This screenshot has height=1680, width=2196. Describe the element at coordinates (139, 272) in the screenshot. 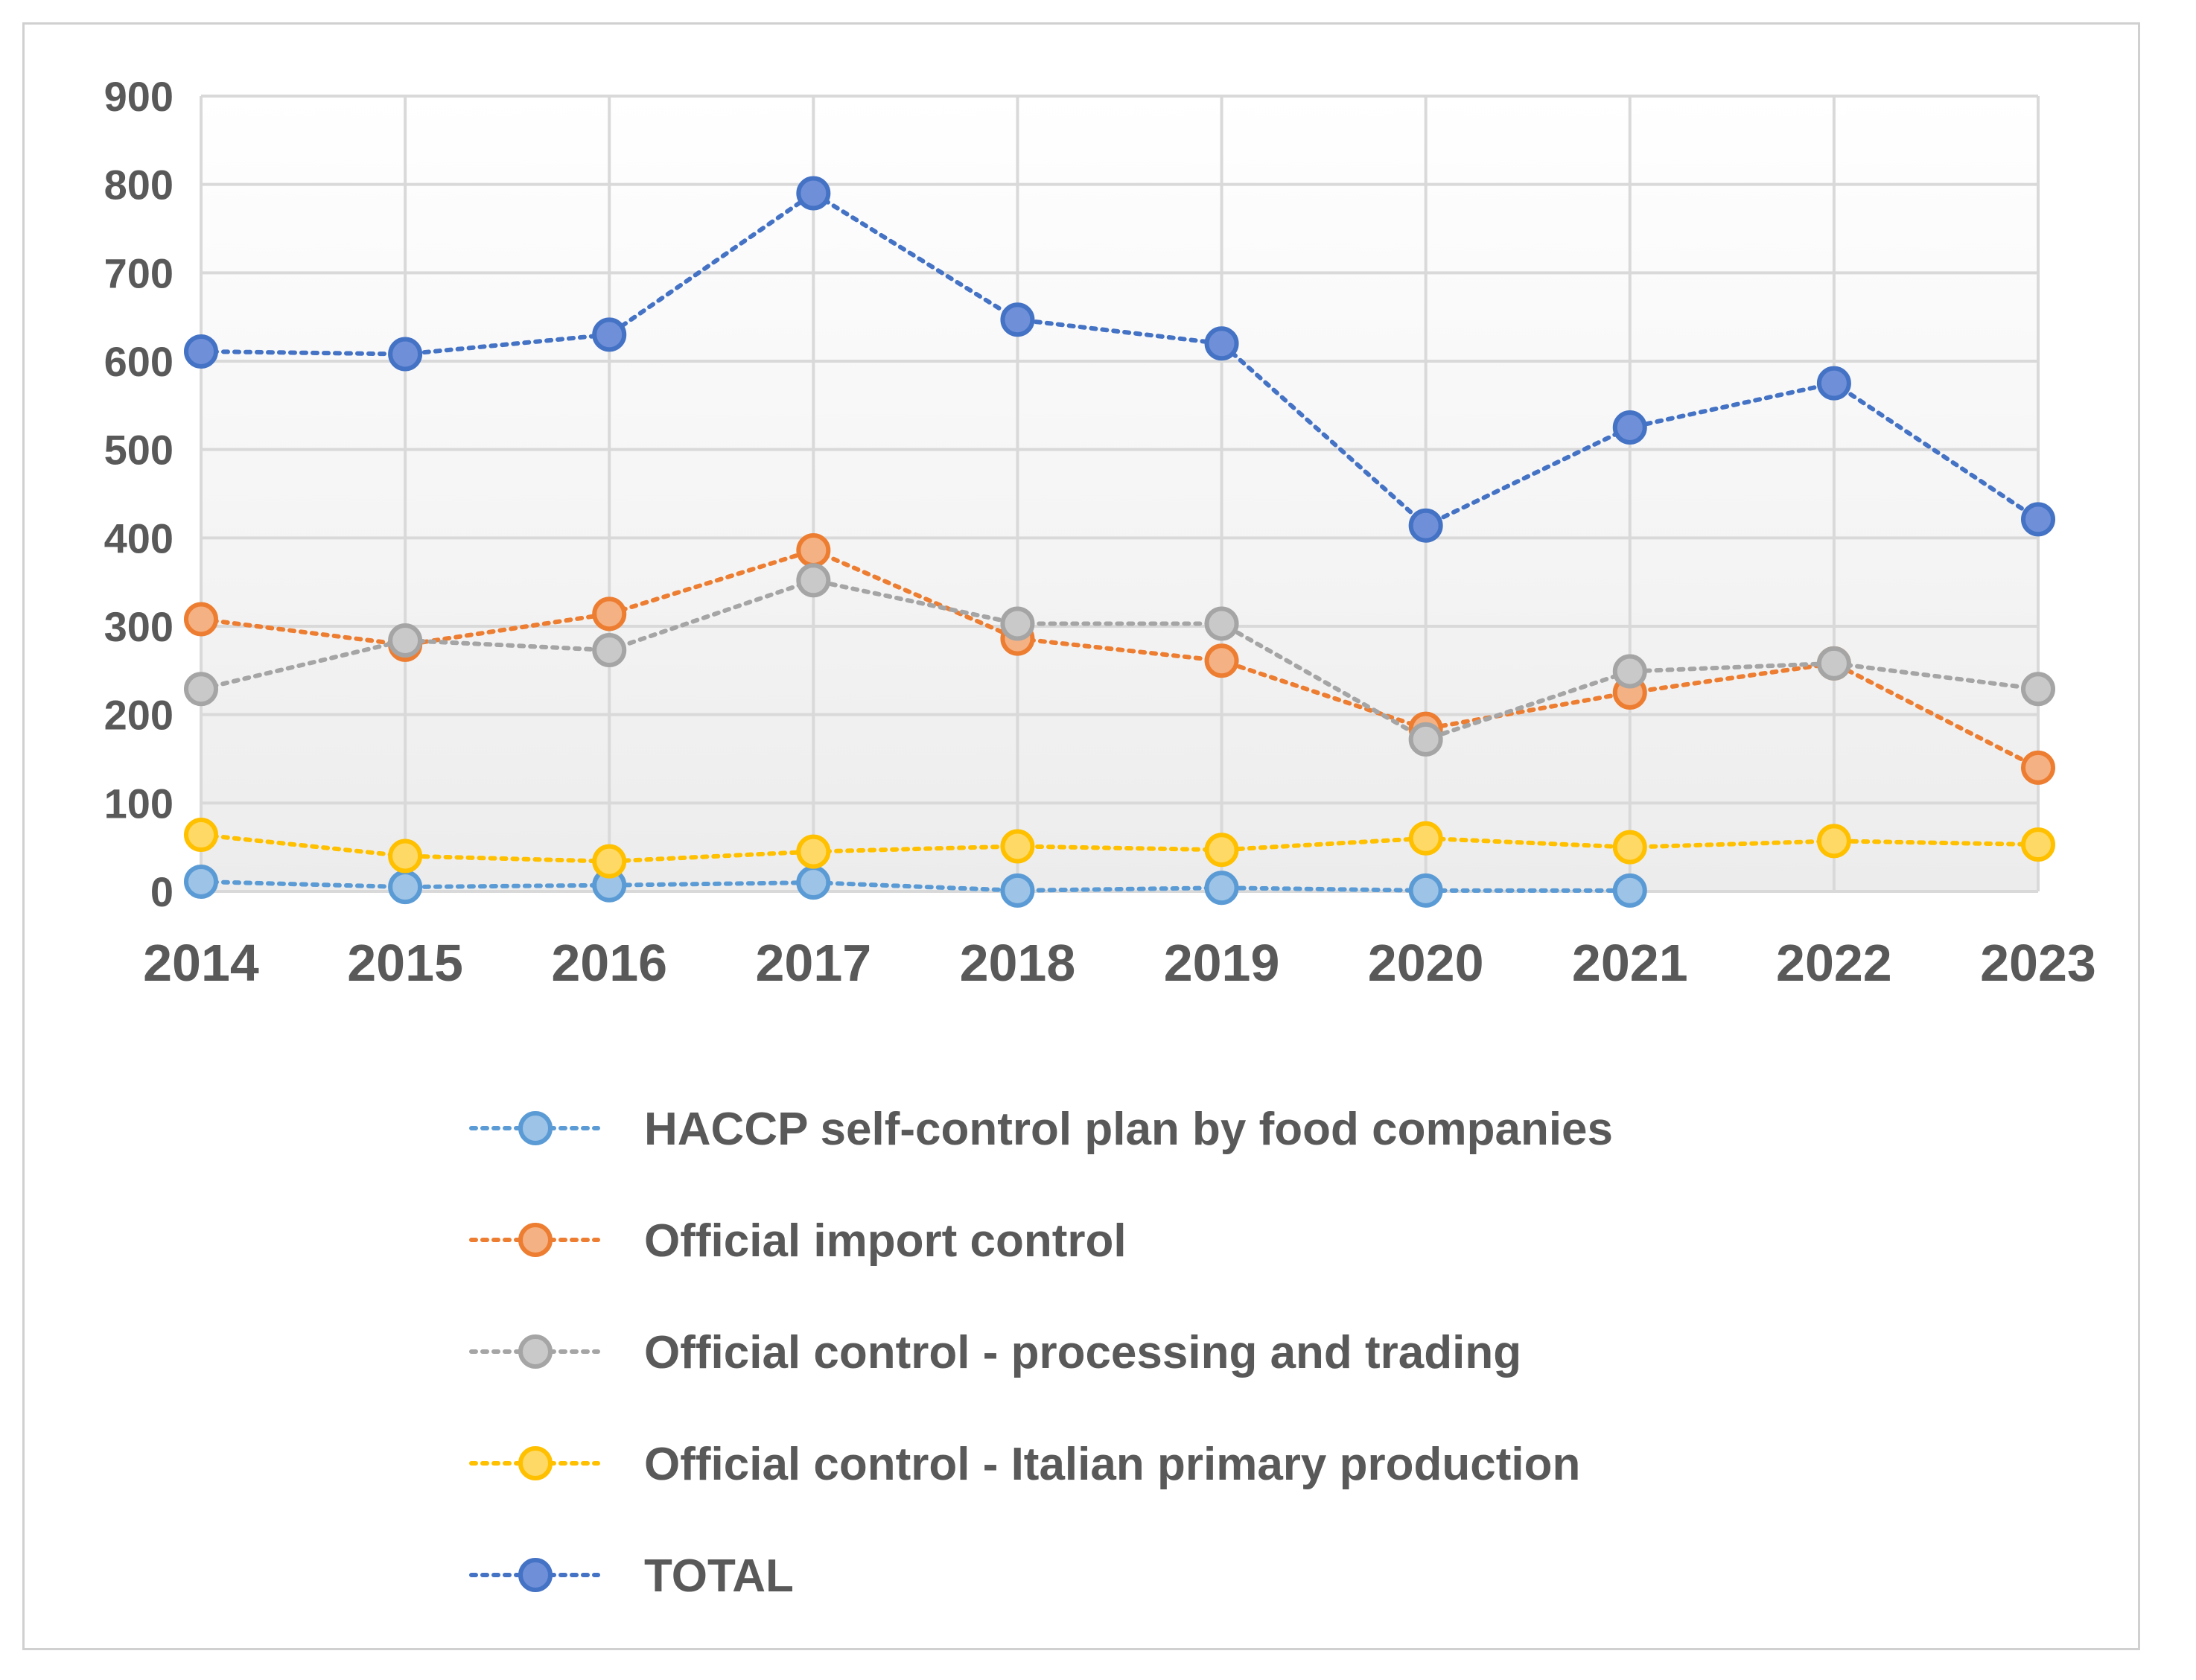

I see `y-tick-label-700: 700` at that location.